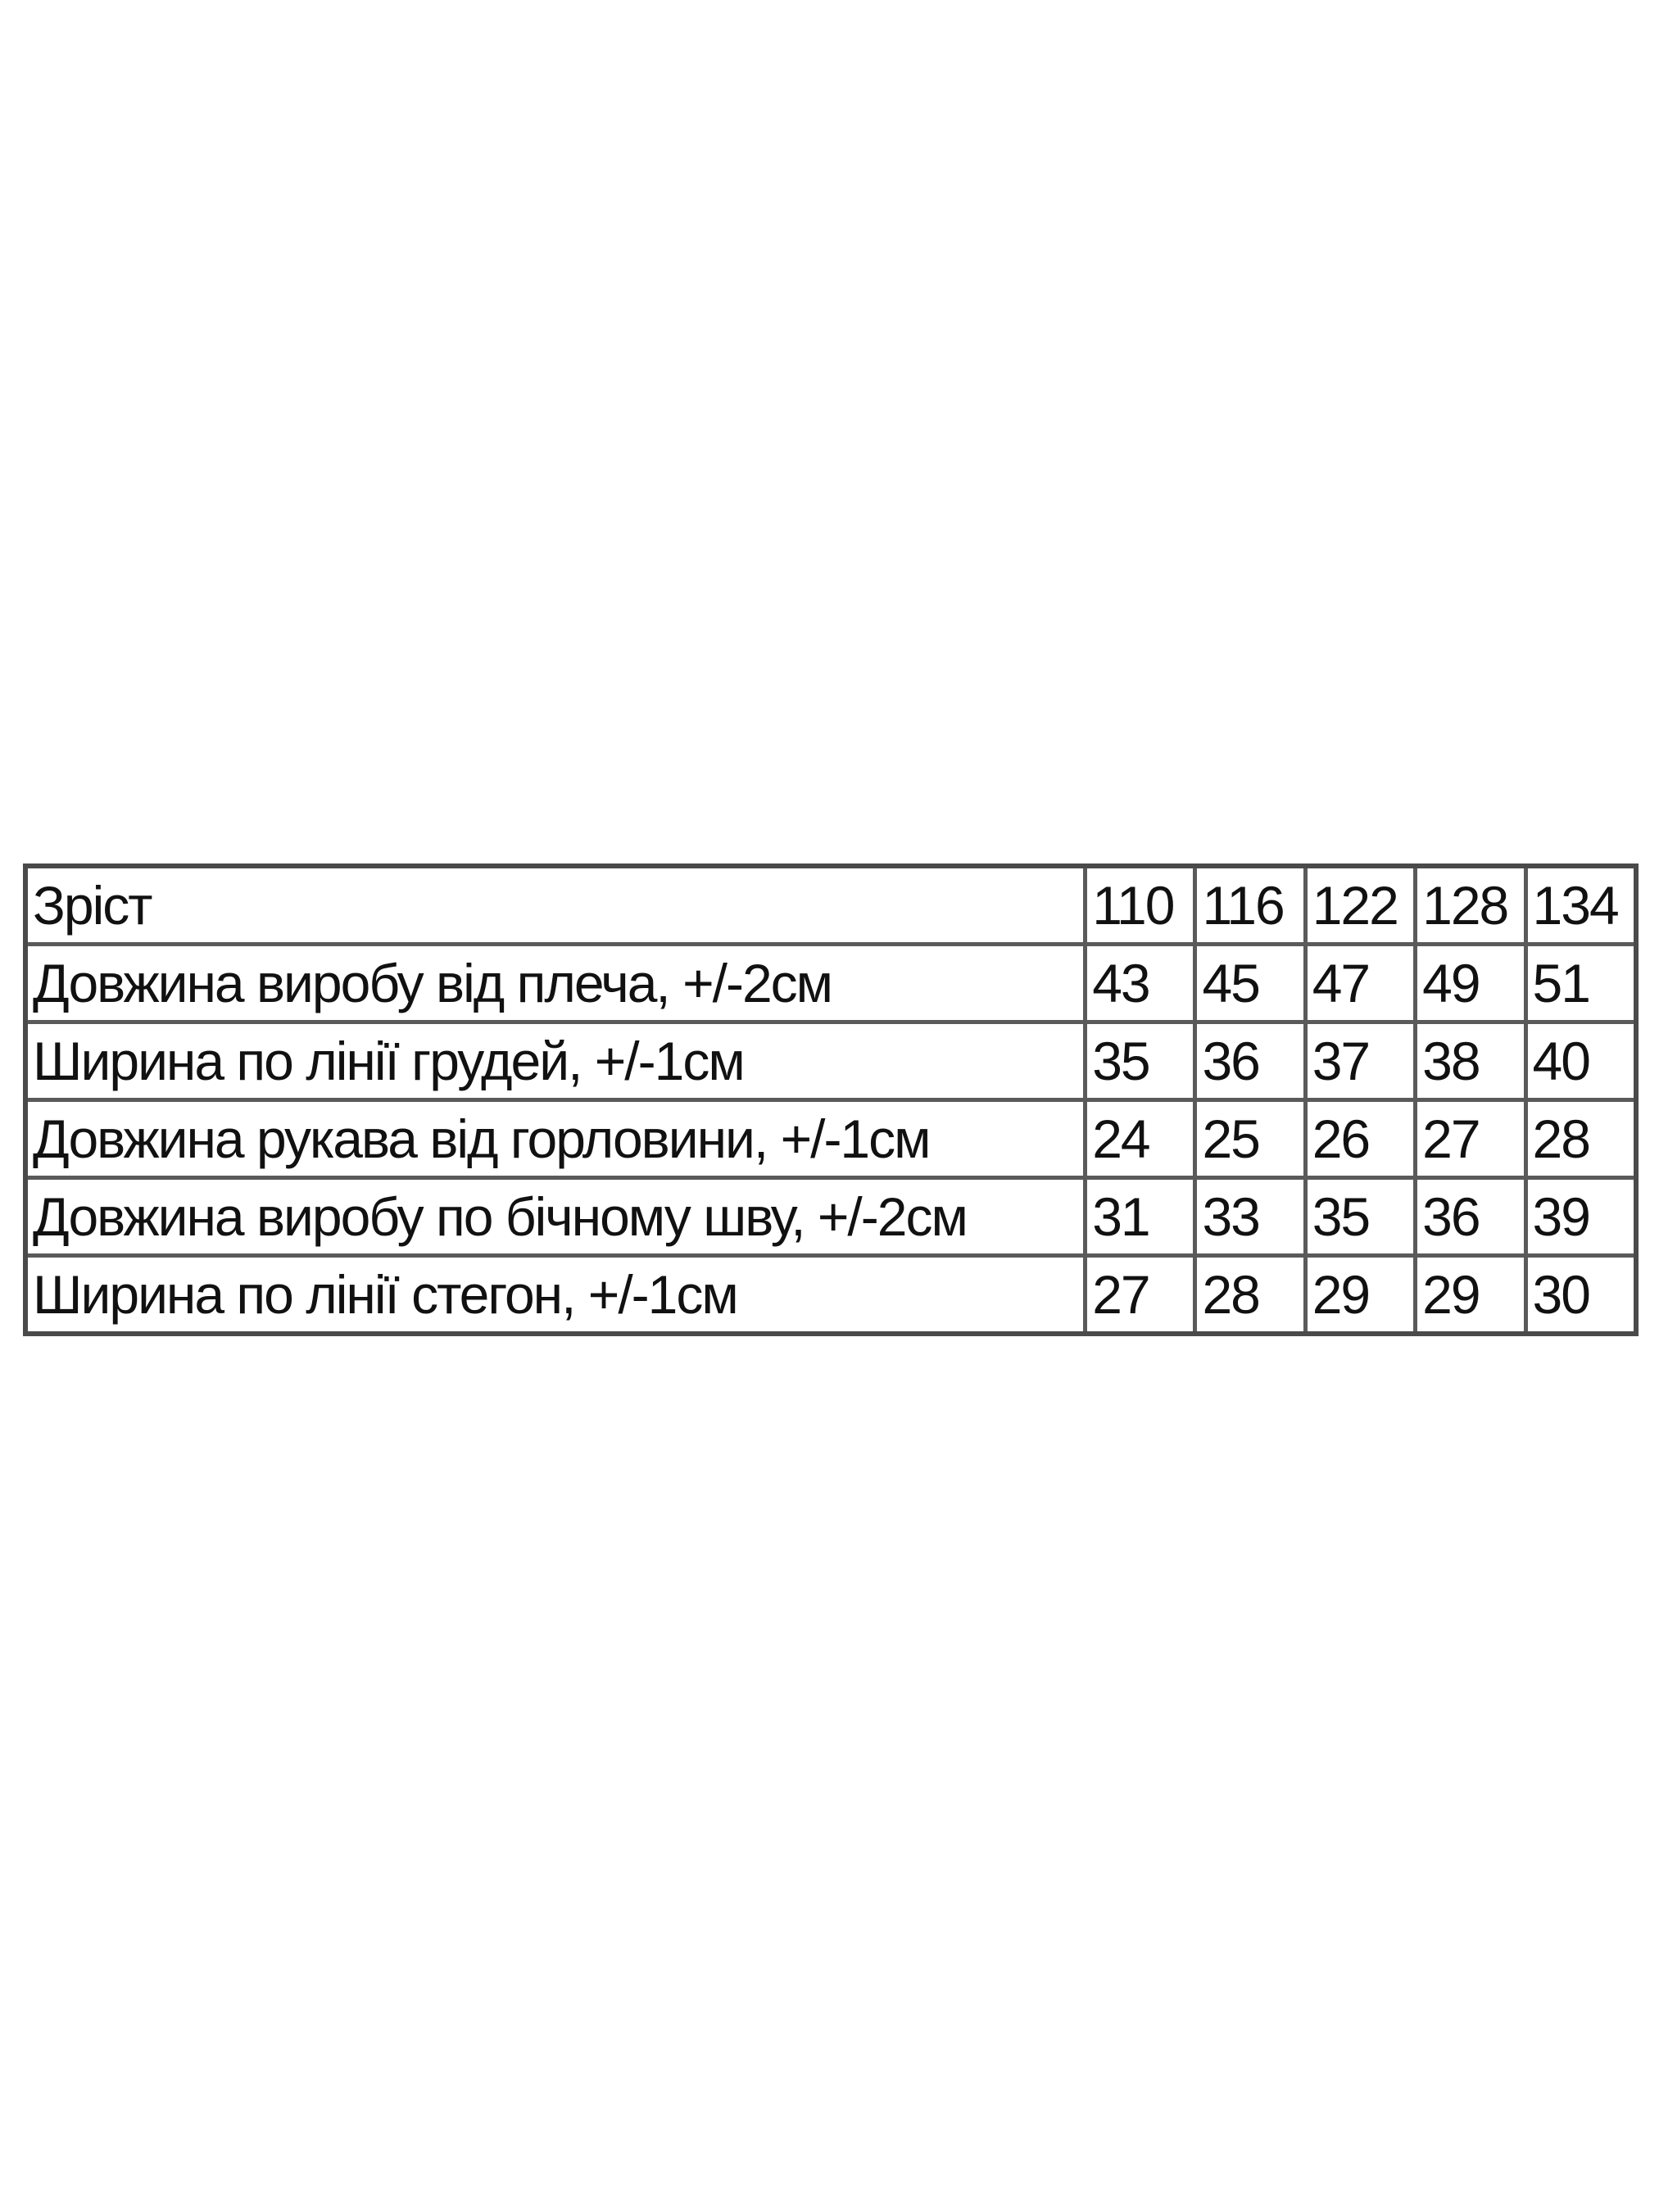 Image resolution: width=1659 pixels, height=2212 pixels. Describe the element at coordinates (1581, 1061) in the screenshot. I see `cell-value: 40` at that location.